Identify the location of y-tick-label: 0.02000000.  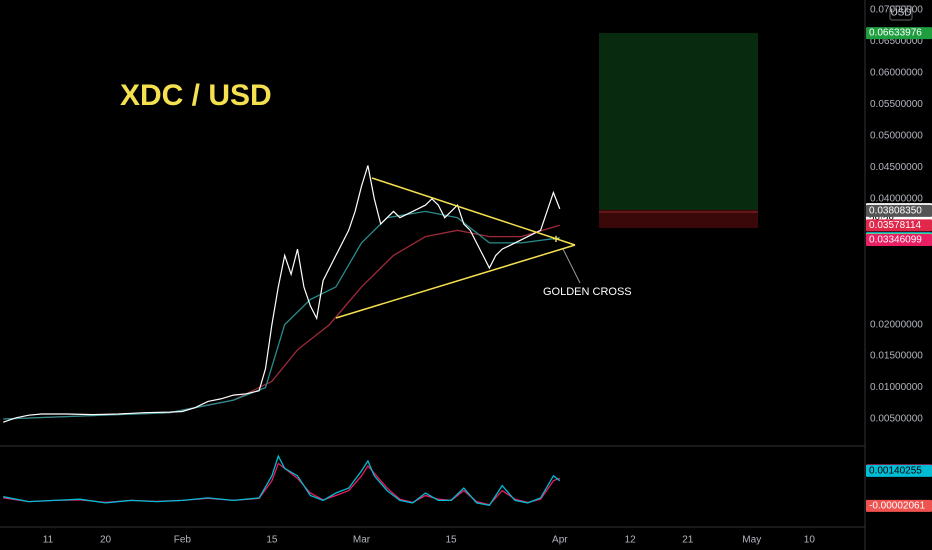
(896, 324).